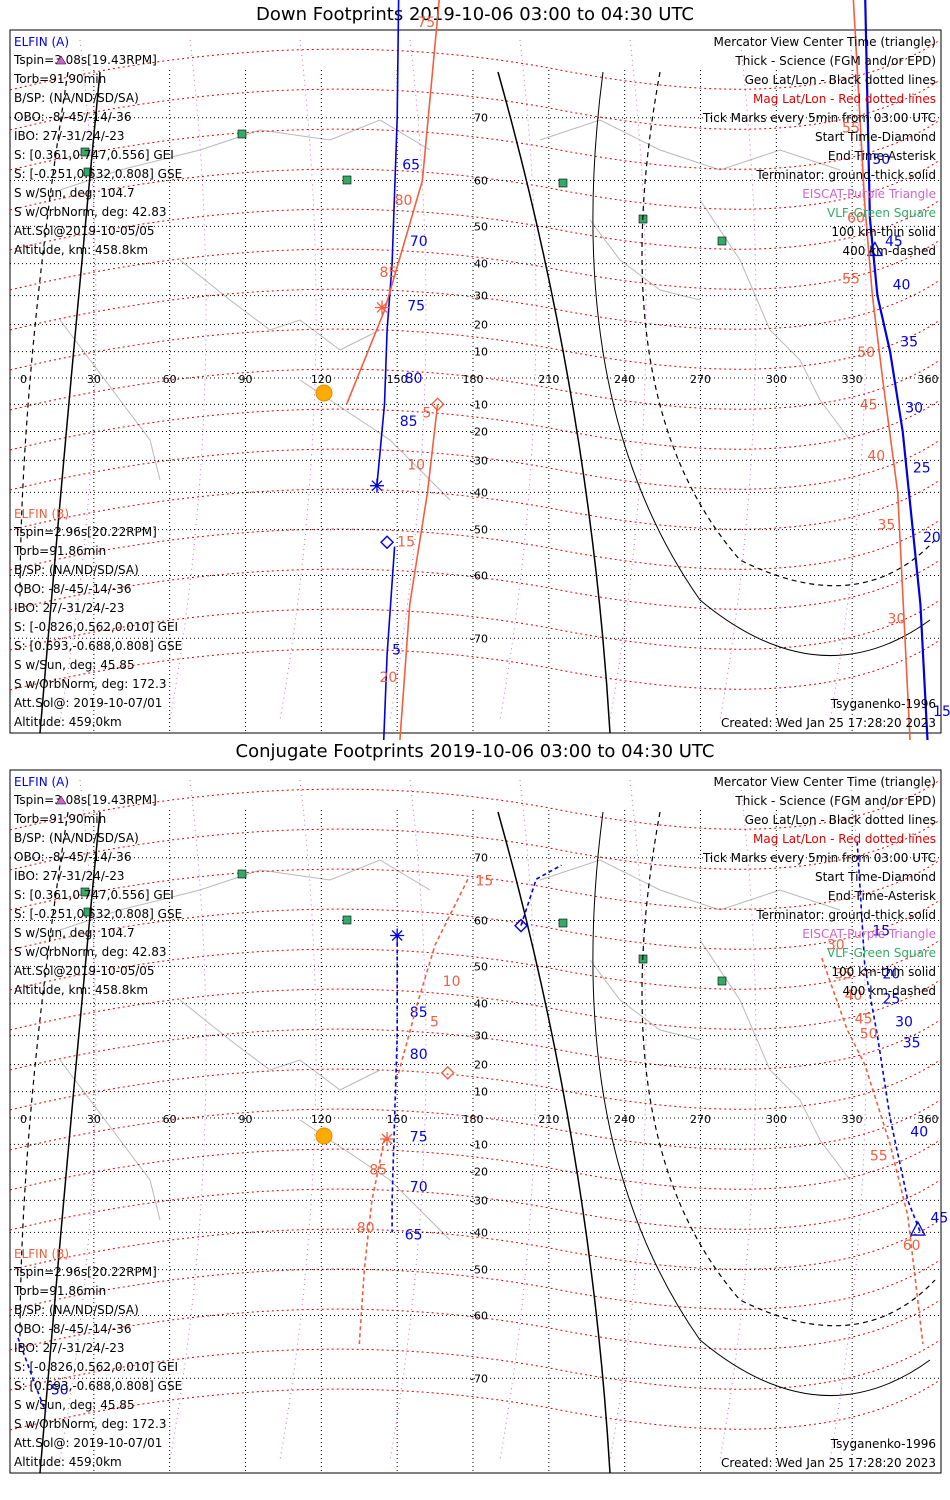 This screenshot has height=1500, width=950. I want to click on x-tick-label: 300, so click(776, 379).